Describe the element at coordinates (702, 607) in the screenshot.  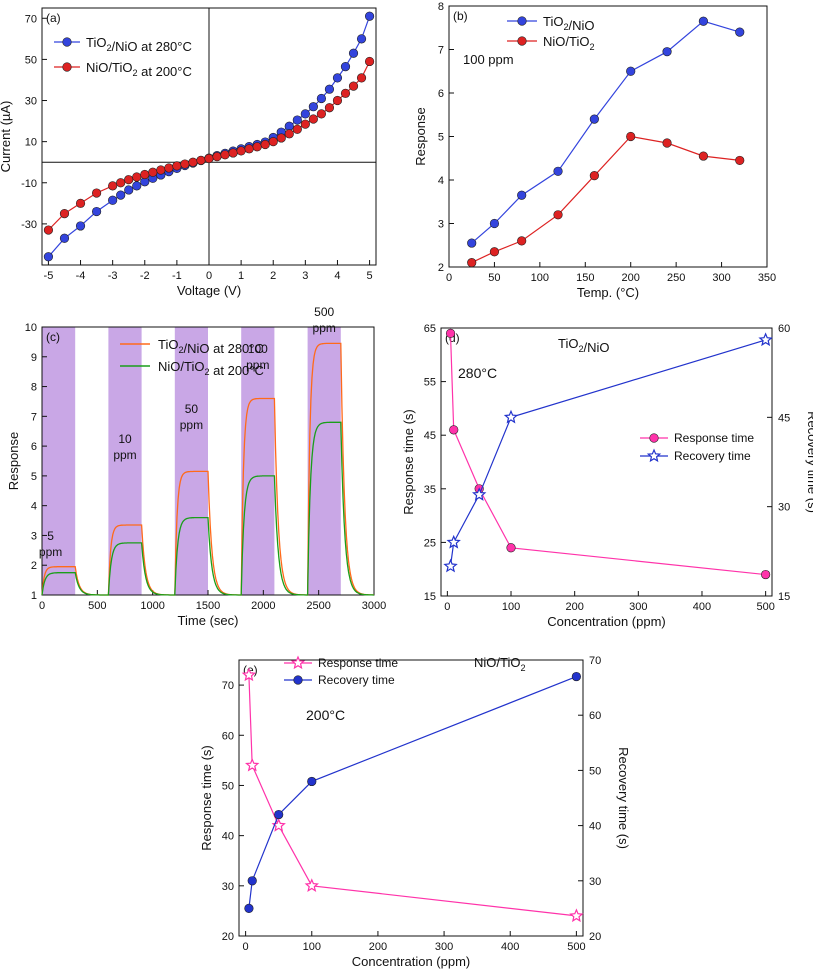
I see `x-tick-label: 400` at that location.